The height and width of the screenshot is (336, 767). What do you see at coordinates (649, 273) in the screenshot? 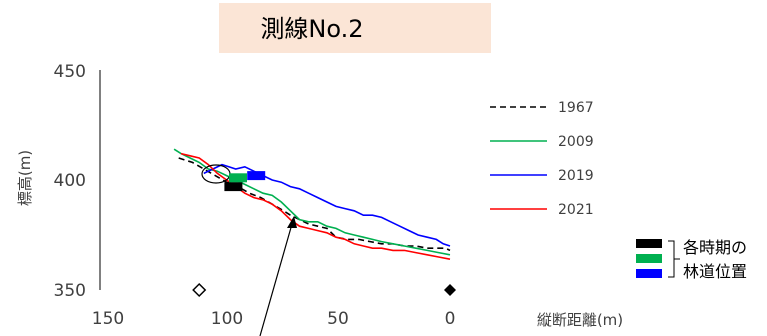
I see `road-swatch-blue` at bounding box center [649, 273].